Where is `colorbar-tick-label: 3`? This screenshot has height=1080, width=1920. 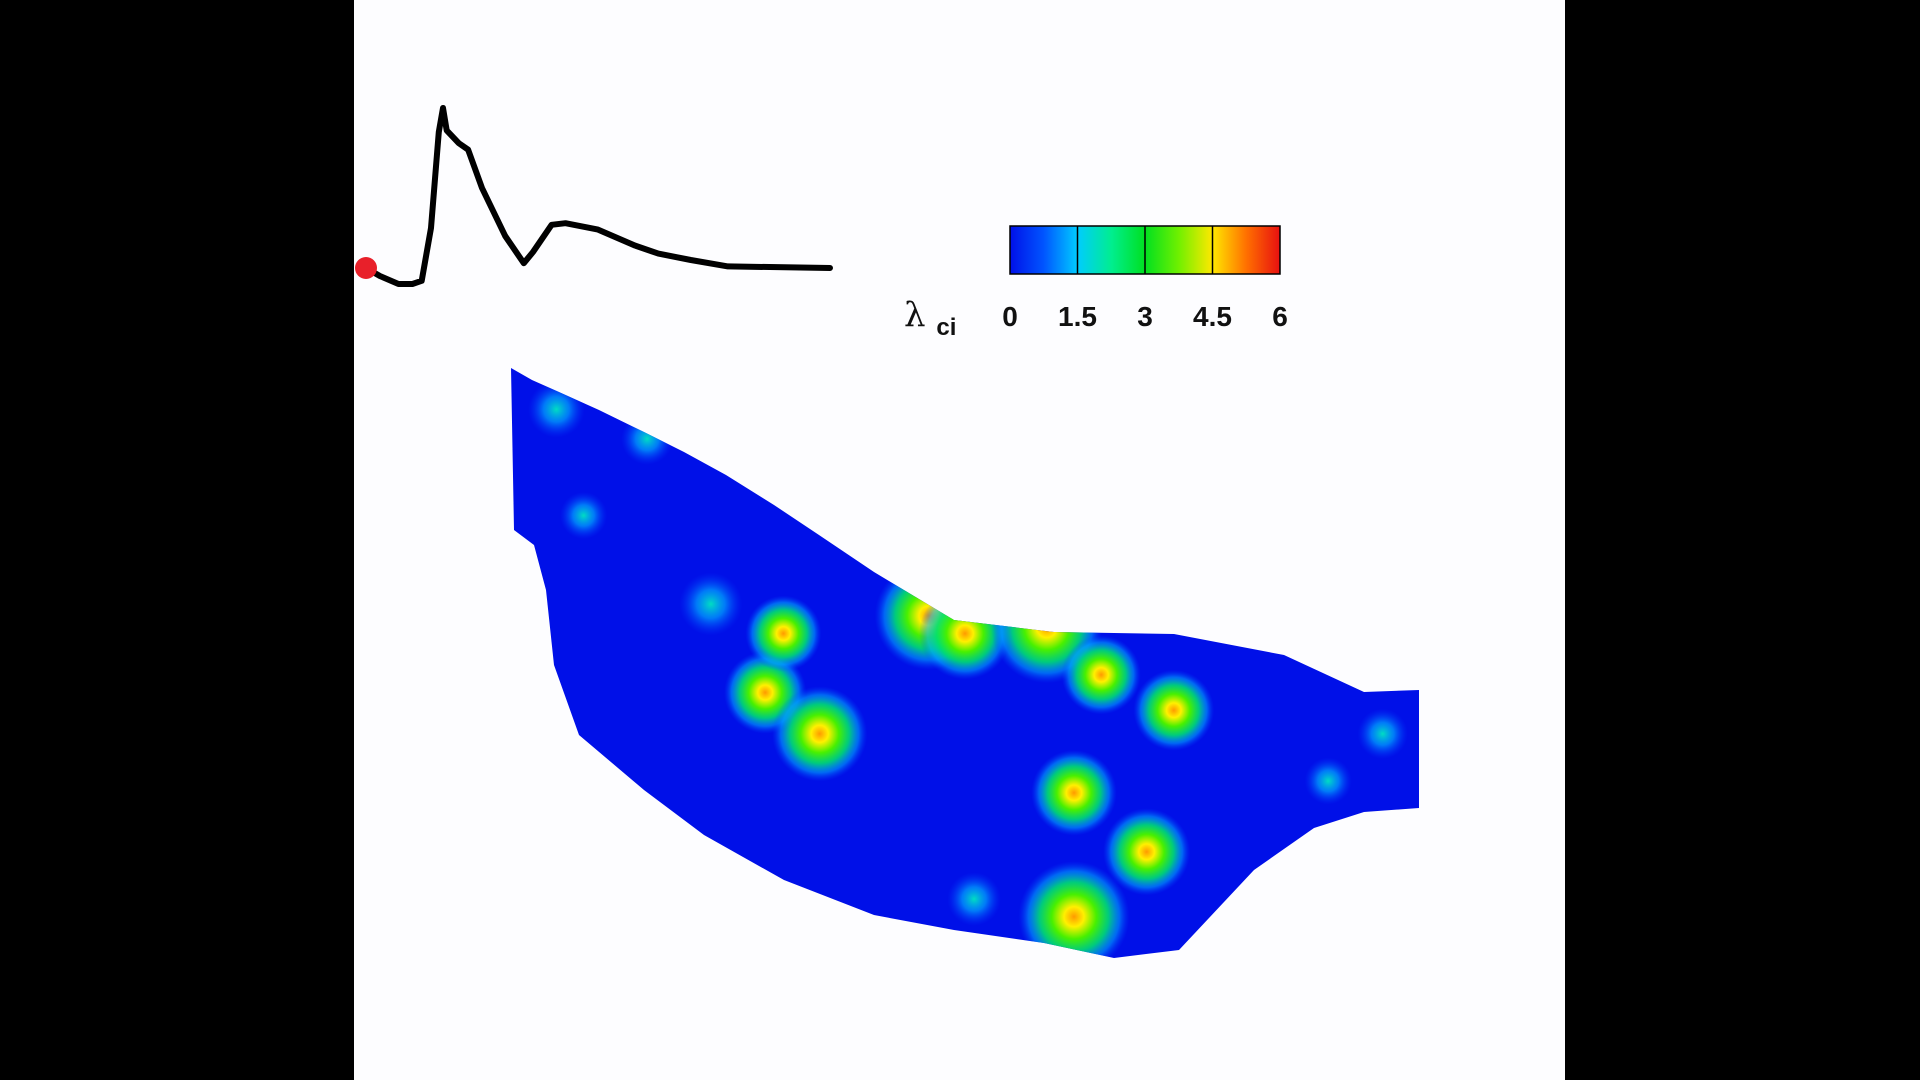 colorbar-tick-label: 3 is located at coordinates (1145, 316).